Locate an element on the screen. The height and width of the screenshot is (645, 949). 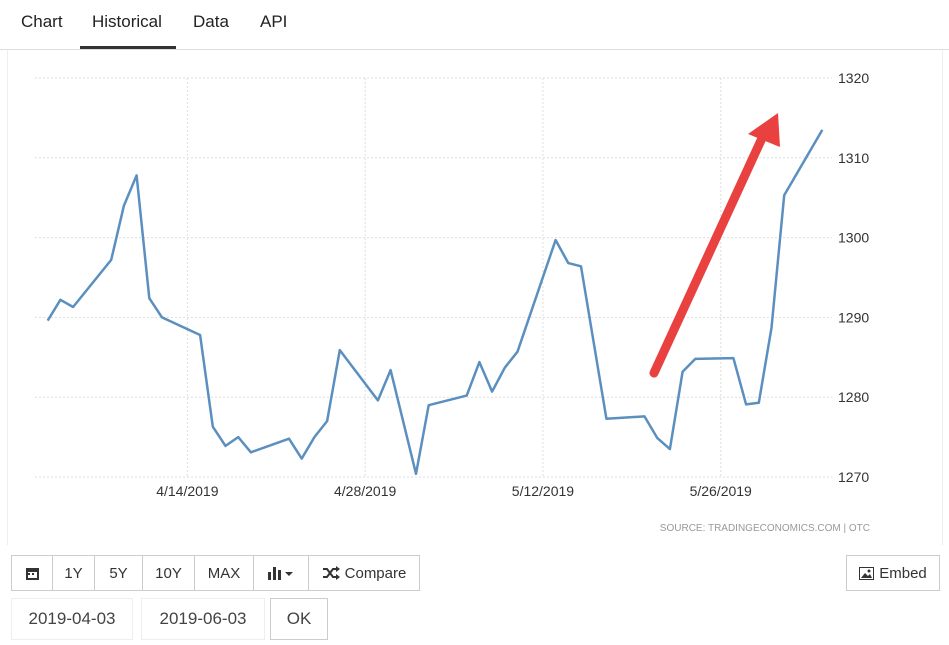
ok-button: OK is located at coordinates (299, 619).